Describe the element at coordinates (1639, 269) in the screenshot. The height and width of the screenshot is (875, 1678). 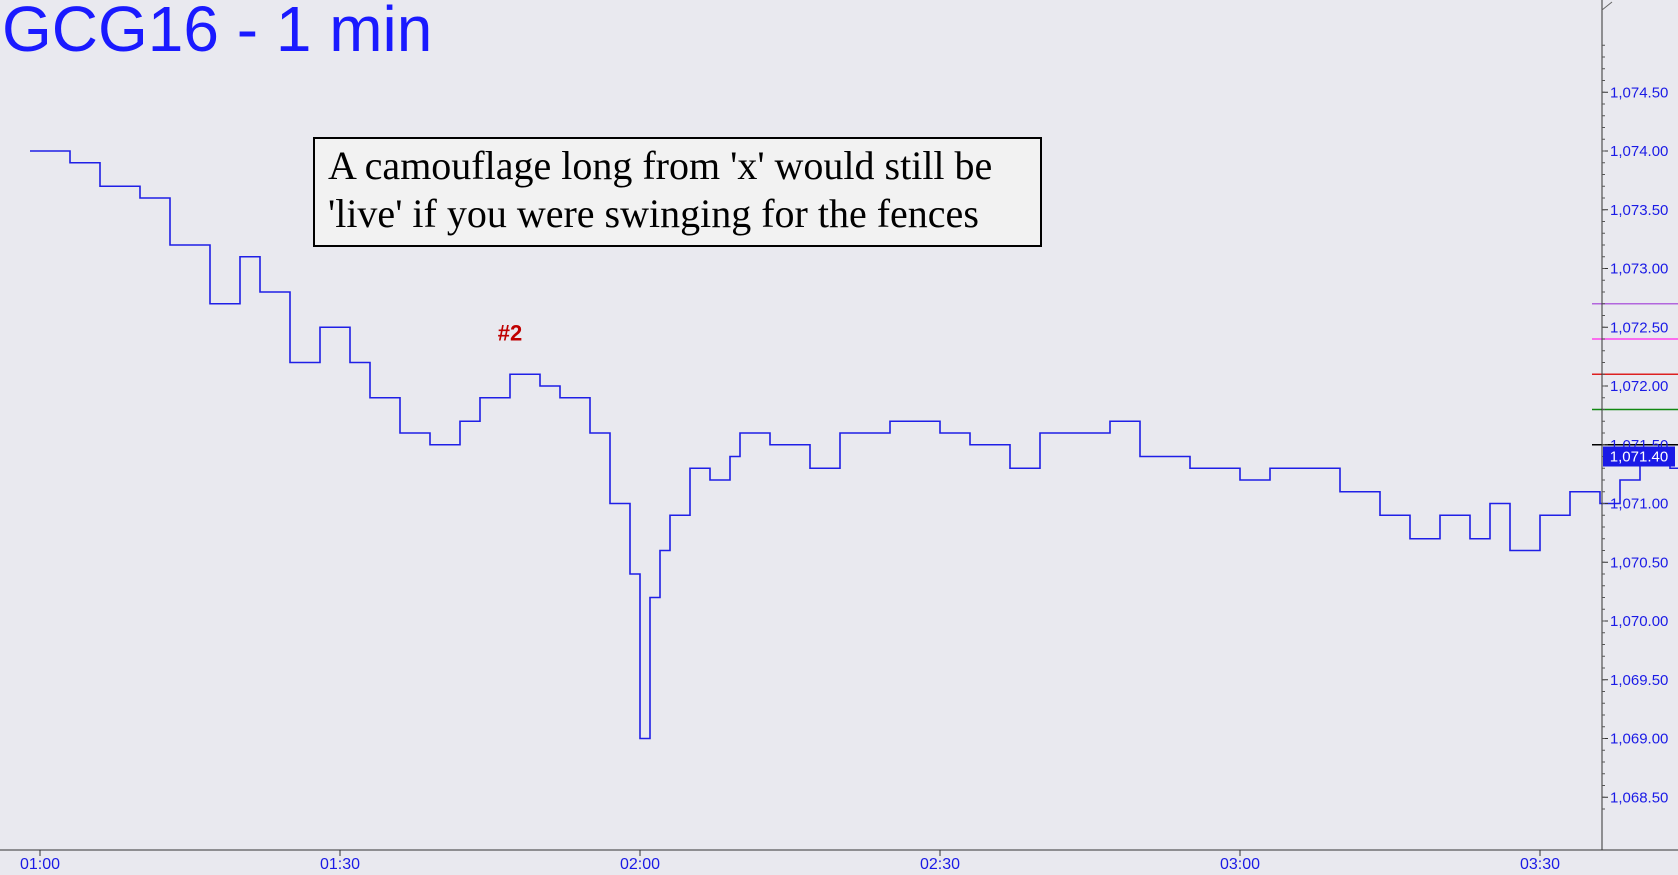
I see `y-tick-label: 1,073.00` at that location.